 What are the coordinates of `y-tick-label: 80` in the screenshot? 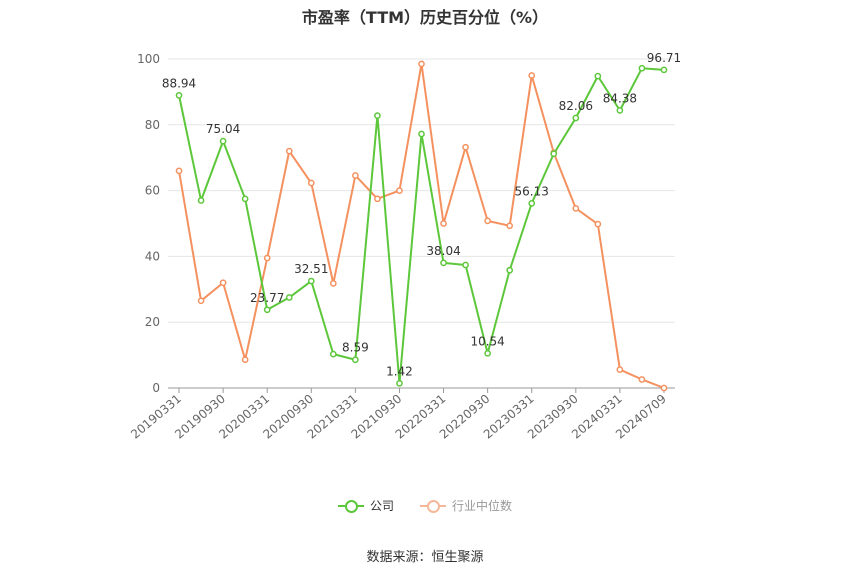 It's located at (152, 125).